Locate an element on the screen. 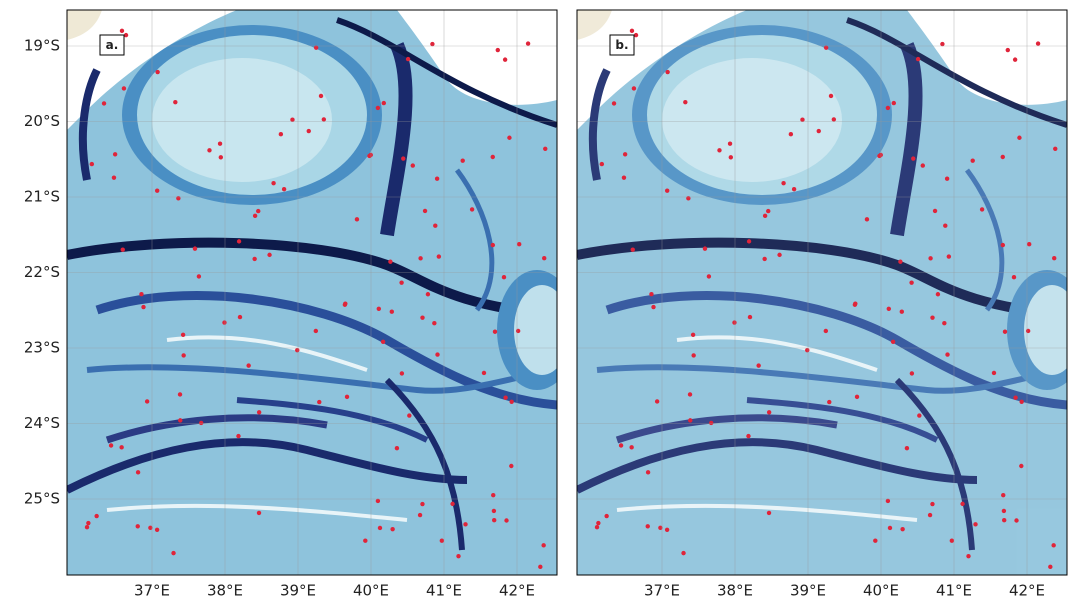 This screenshot has width=1068, height=602. lat-label: 23°S is located at coordinates (42, 348).